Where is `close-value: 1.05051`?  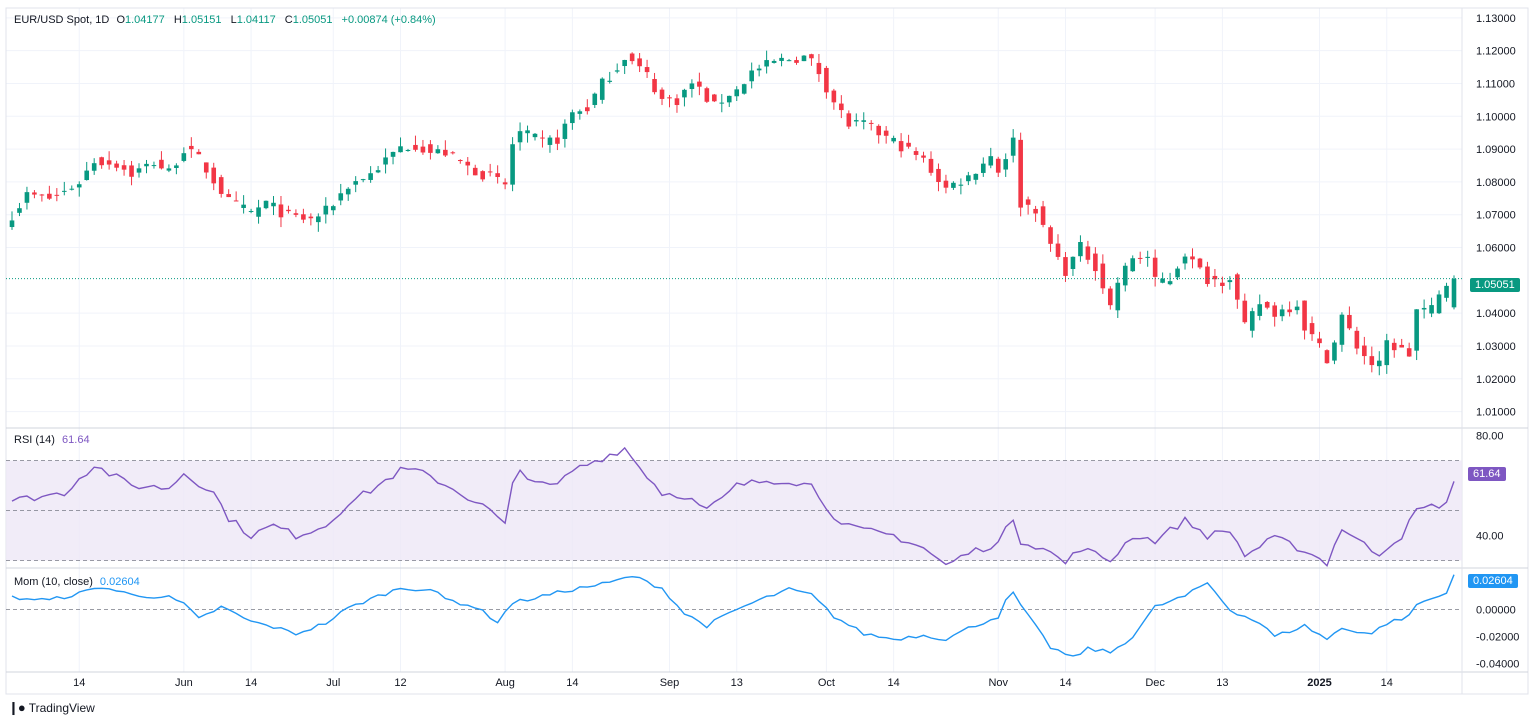
close-value: 1.05051 is located at coordinates (312, 20).